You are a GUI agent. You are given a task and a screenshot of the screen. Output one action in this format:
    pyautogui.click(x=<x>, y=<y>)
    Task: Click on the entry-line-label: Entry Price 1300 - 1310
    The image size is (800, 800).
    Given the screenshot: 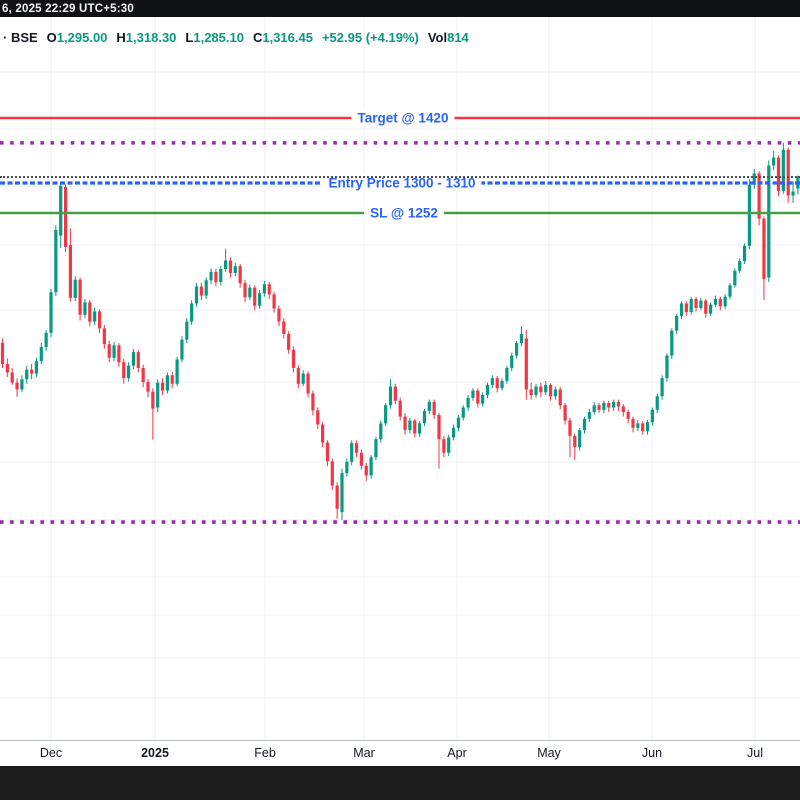 What is the action you would take?
    pyautogui.click(x=402, y=183)
    